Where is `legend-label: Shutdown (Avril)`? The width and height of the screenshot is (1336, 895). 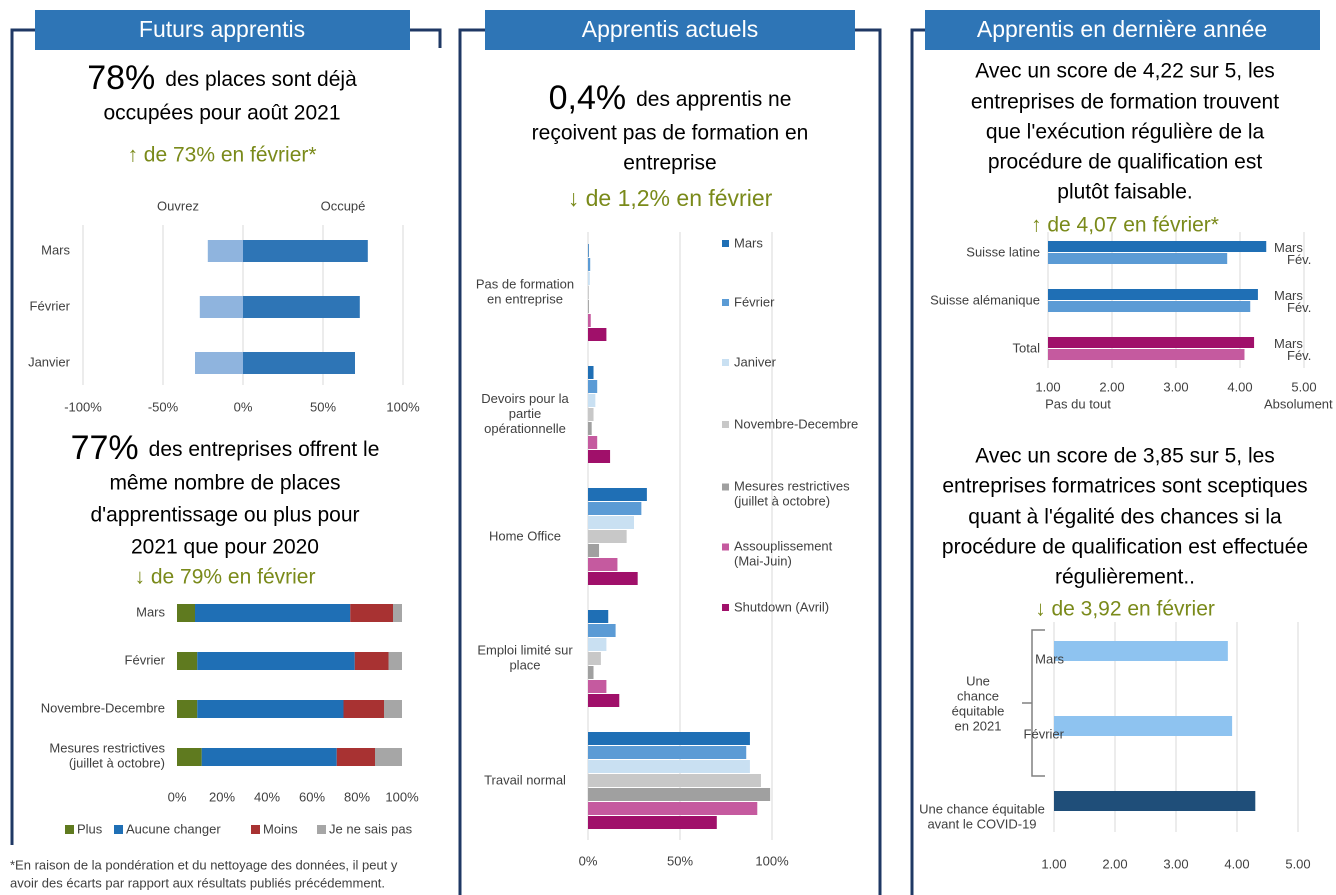 legend-label: Shutdown (Avril) is located at coordinates (781, 606).